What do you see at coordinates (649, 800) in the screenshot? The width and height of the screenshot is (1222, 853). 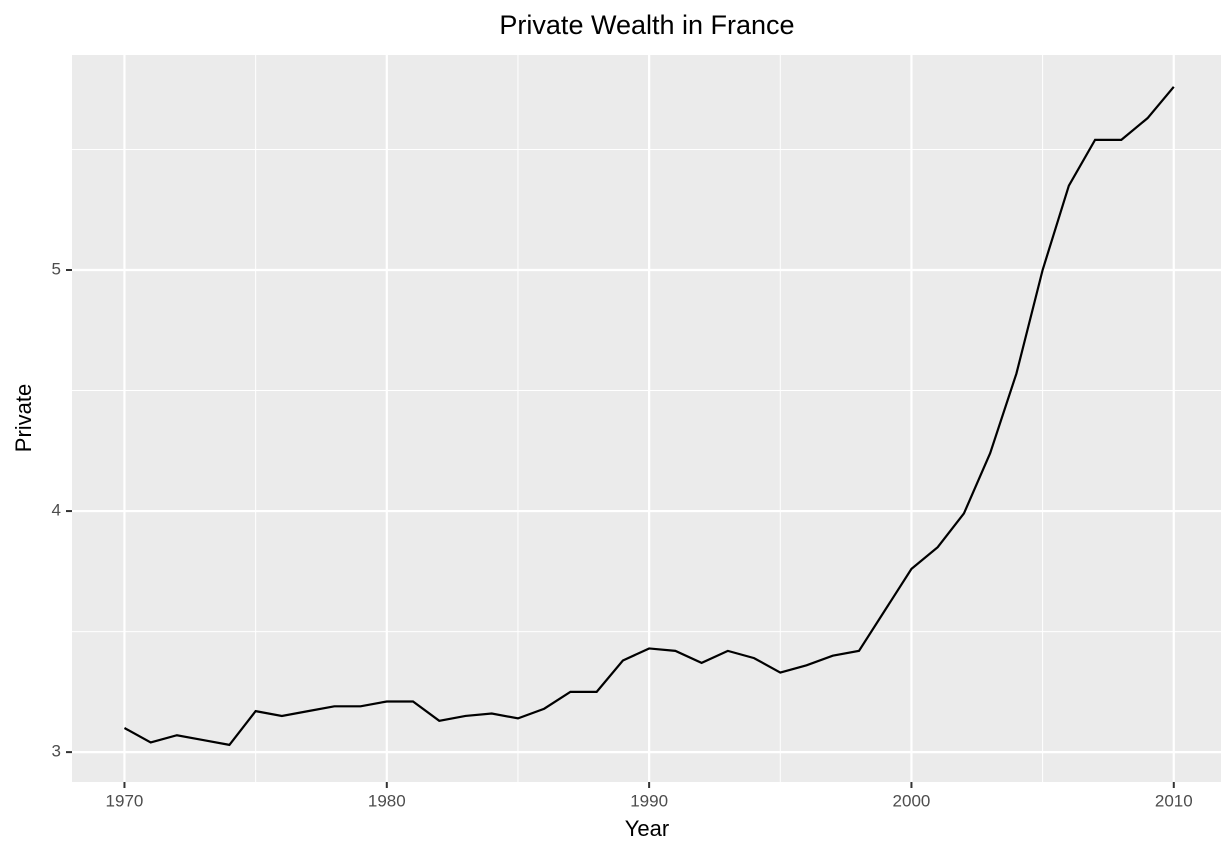 I see `x-tick-label: 1990` at bounding box center [649, 800].